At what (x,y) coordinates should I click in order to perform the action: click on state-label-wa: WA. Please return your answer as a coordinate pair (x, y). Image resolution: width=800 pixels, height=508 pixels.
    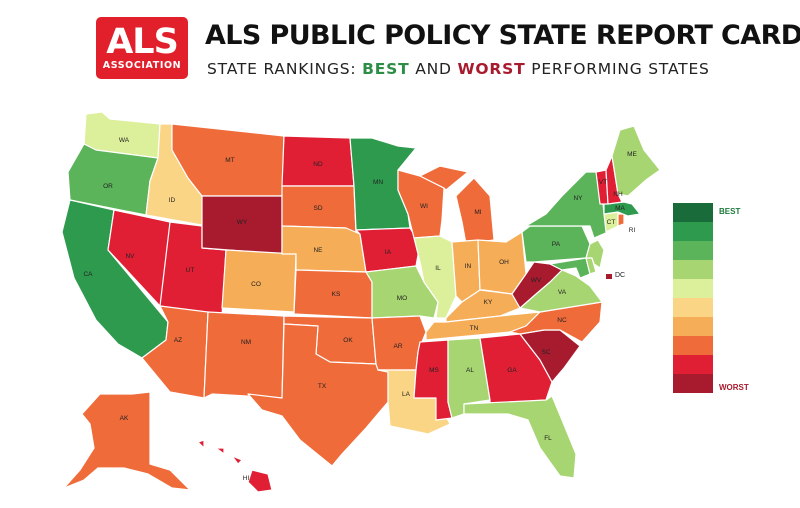
    Looking at the image, I should click on (124, 140).